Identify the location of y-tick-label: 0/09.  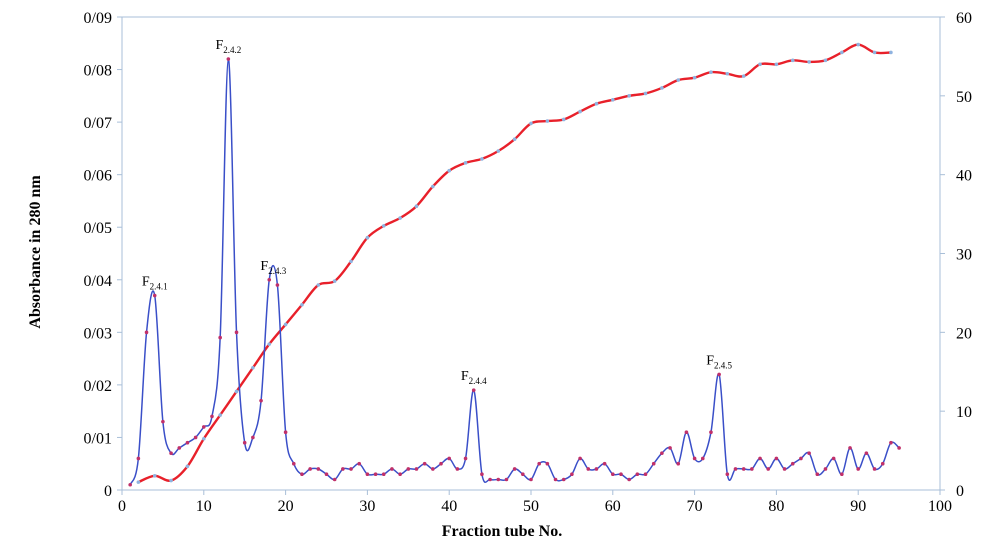
(98, 18).